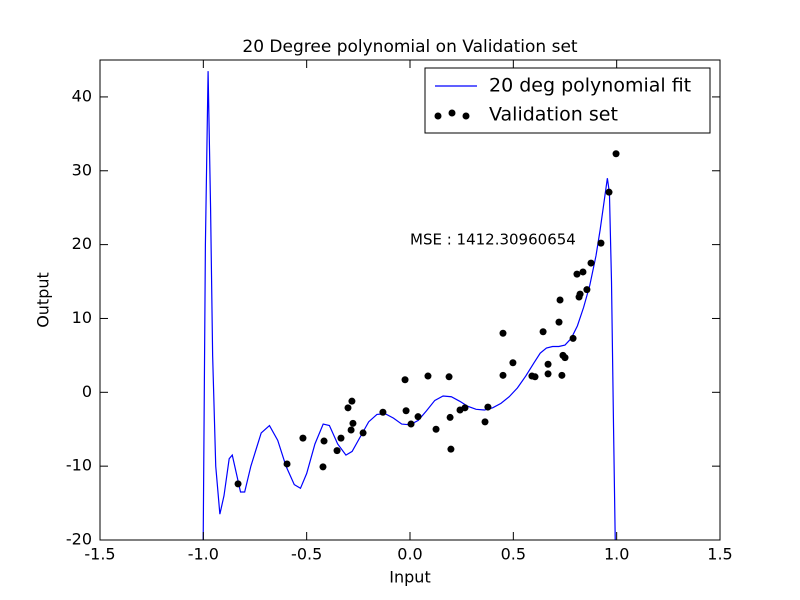 The image size is (800, 600). I want to click on x-tick-label: 0.0, so click(409, 554).